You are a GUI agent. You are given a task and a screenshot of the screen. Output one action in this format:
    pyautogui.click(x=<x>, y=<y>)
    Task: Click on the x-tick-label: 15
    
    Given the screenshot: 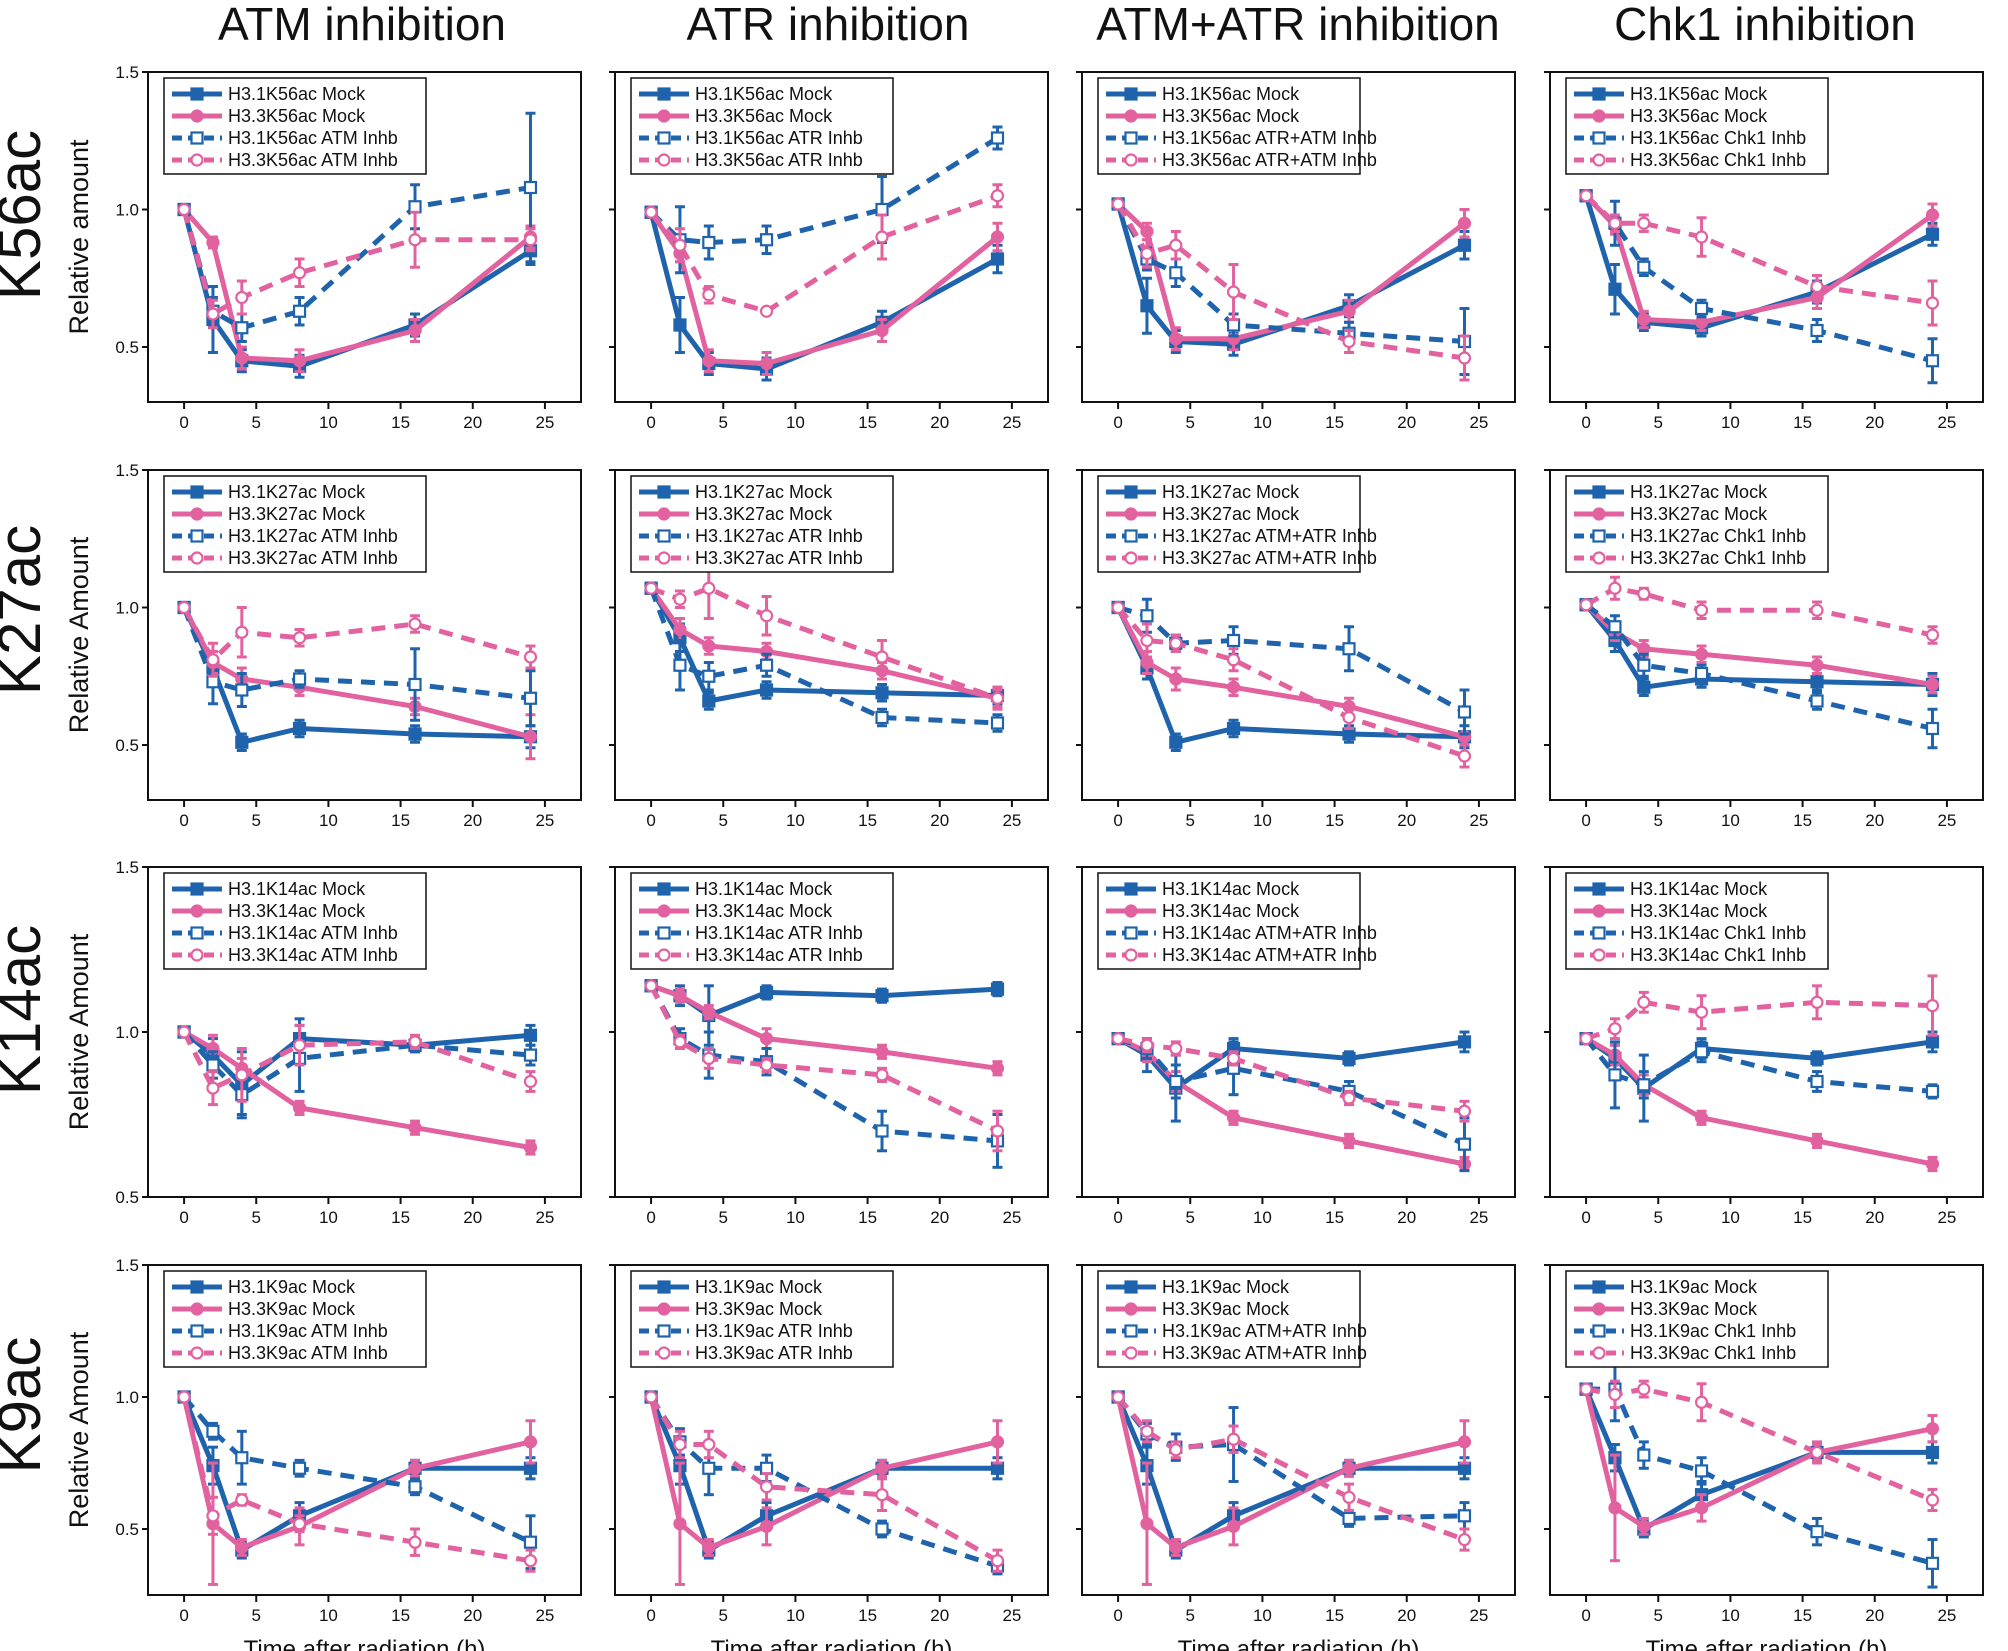 What is the action you would take?
    pyautogui.click(x=400, y=1615)
    